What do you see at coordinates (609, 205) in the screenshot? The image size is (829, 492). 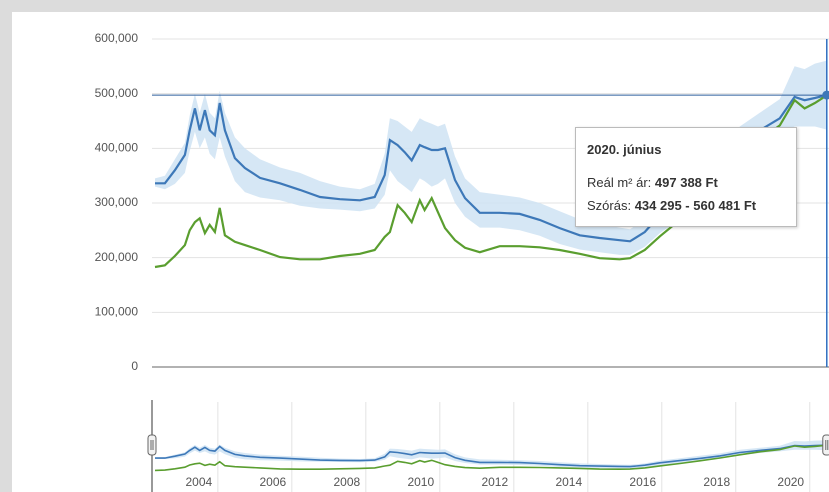 I see `tooltip-label: Szórás:` at bounding box center [609, 205].